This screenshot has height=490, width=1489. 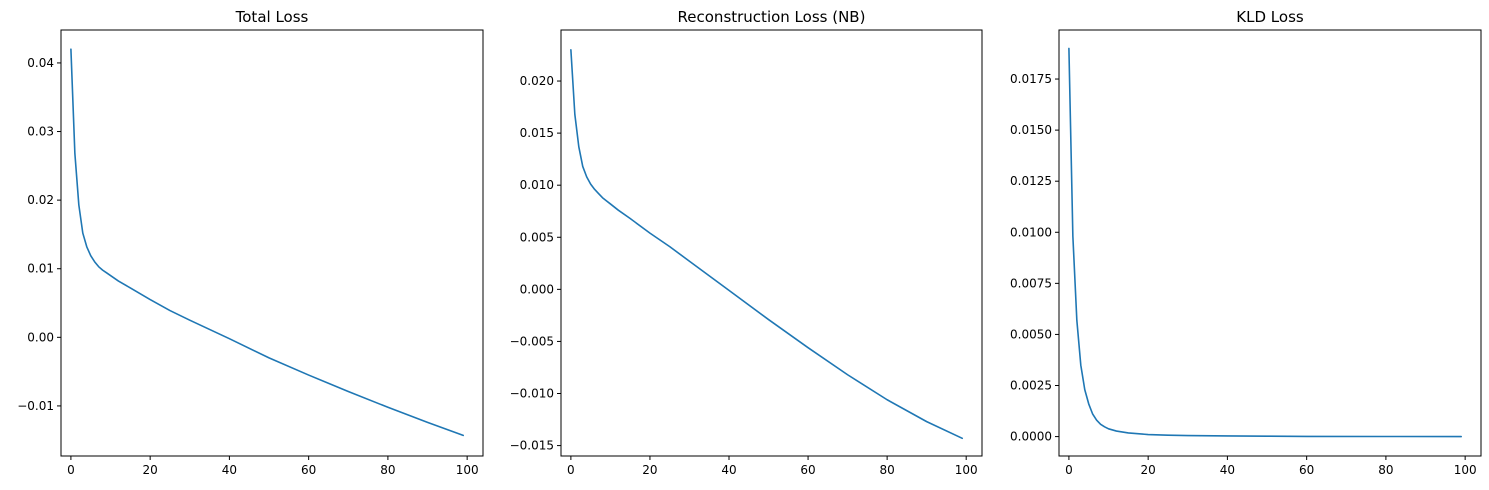 I want to click on y-tick-label: 0.010, so click(x=537, y=185).